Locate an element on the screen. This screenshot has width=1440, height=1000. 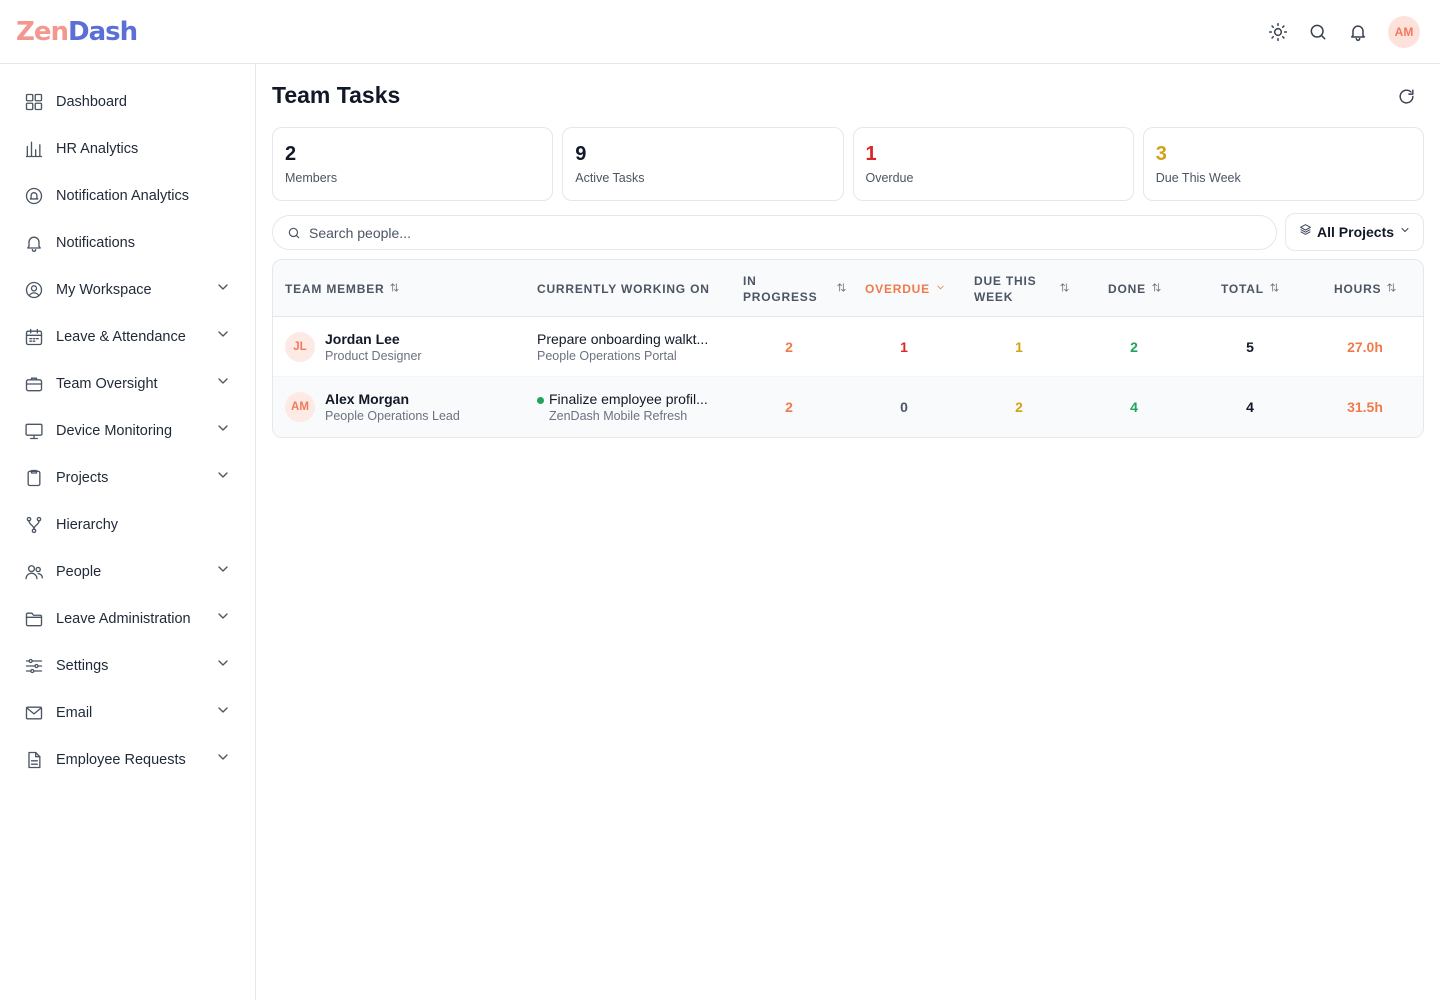
overdue-count: 1 is located at coordinates (904, 347).